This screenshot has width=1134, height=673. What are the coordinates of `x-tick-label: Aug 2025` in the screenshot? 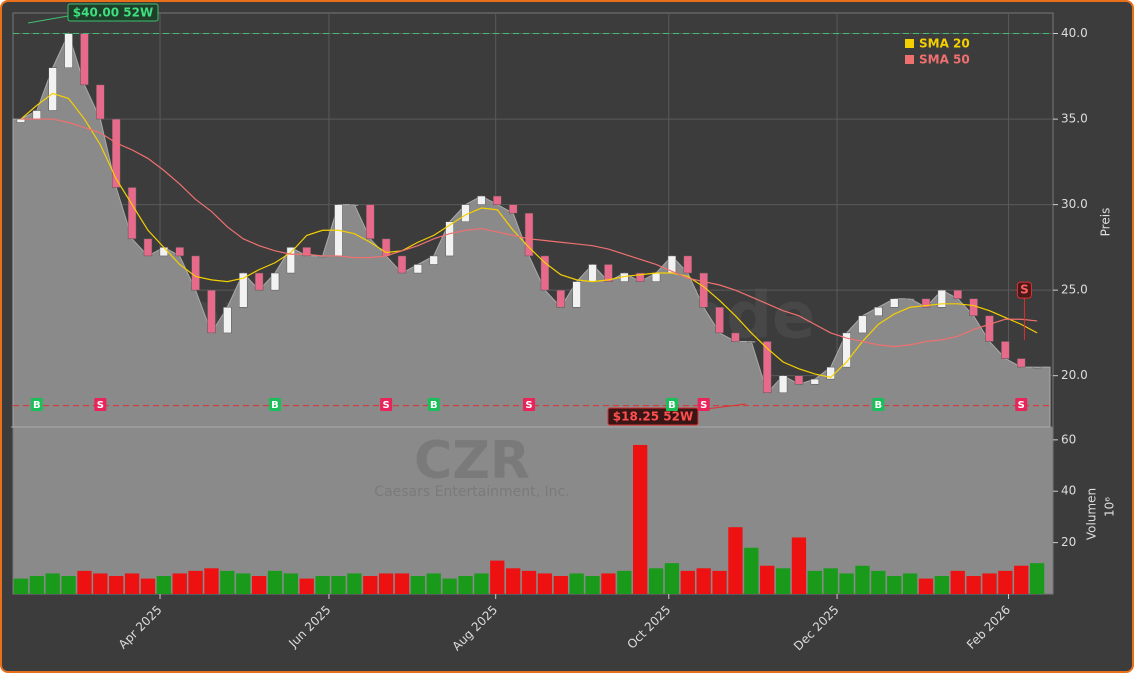 It's located at (475, 628).